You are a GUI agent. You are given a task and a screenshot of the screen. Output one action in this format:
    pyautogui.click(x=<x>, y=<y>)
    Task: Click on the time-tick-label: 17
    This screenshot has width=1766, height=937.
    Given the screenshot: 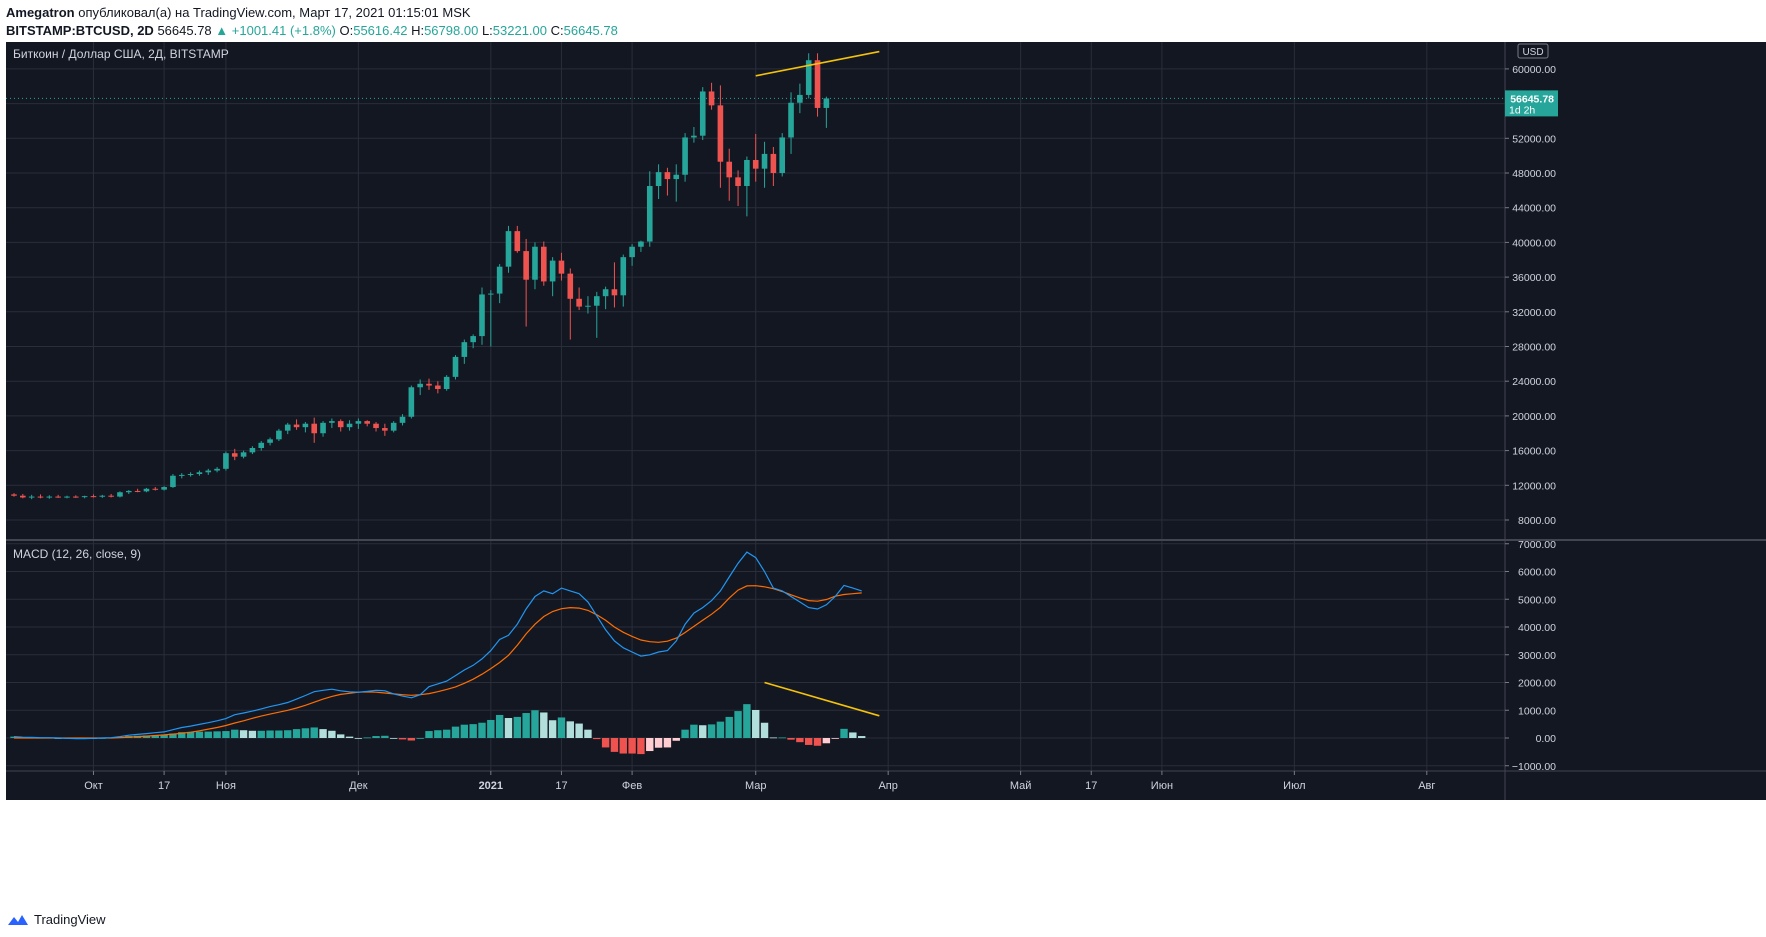 What is the action you would take?
    pyautogui.click(x=1091, y=786)
    